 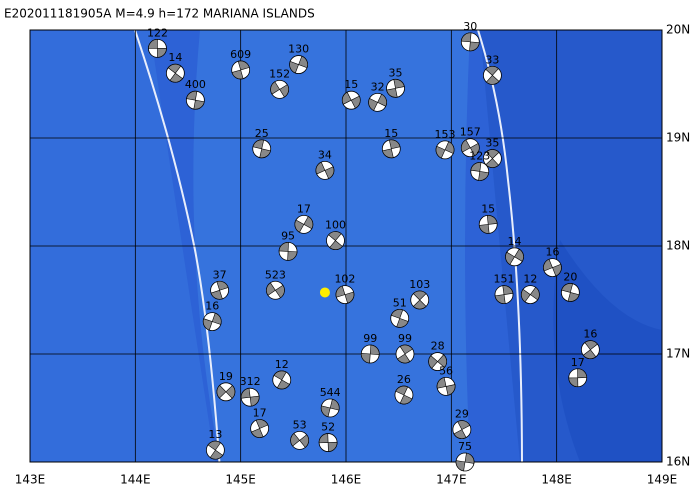 I want to click on x-tick-label: 146E, so click(x=346, y=480).